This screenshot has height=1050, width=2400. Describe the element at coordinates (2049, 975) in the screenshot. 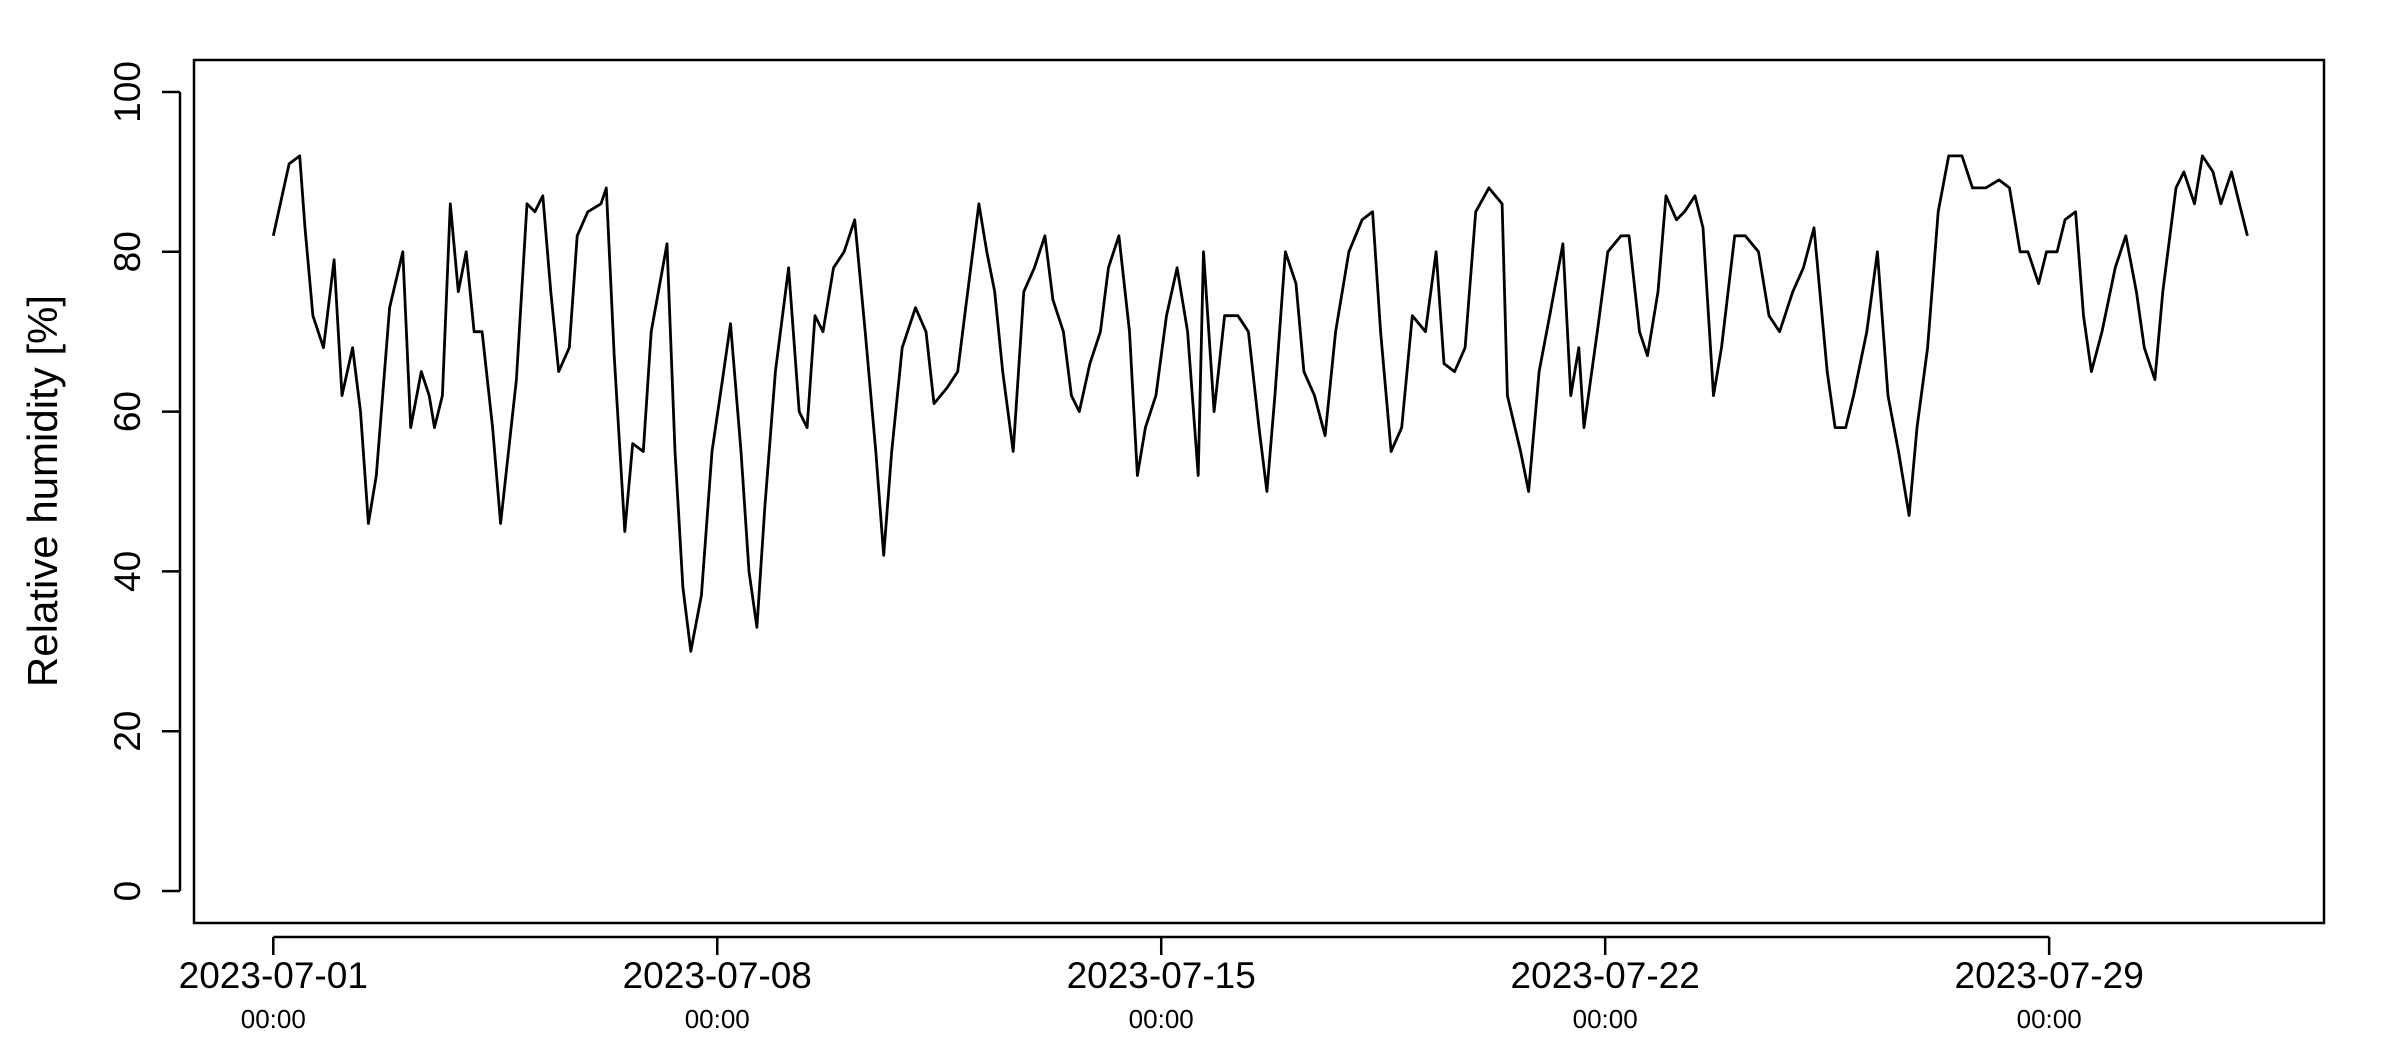

I see `x-tick-label: 2023-07-29` at that location.